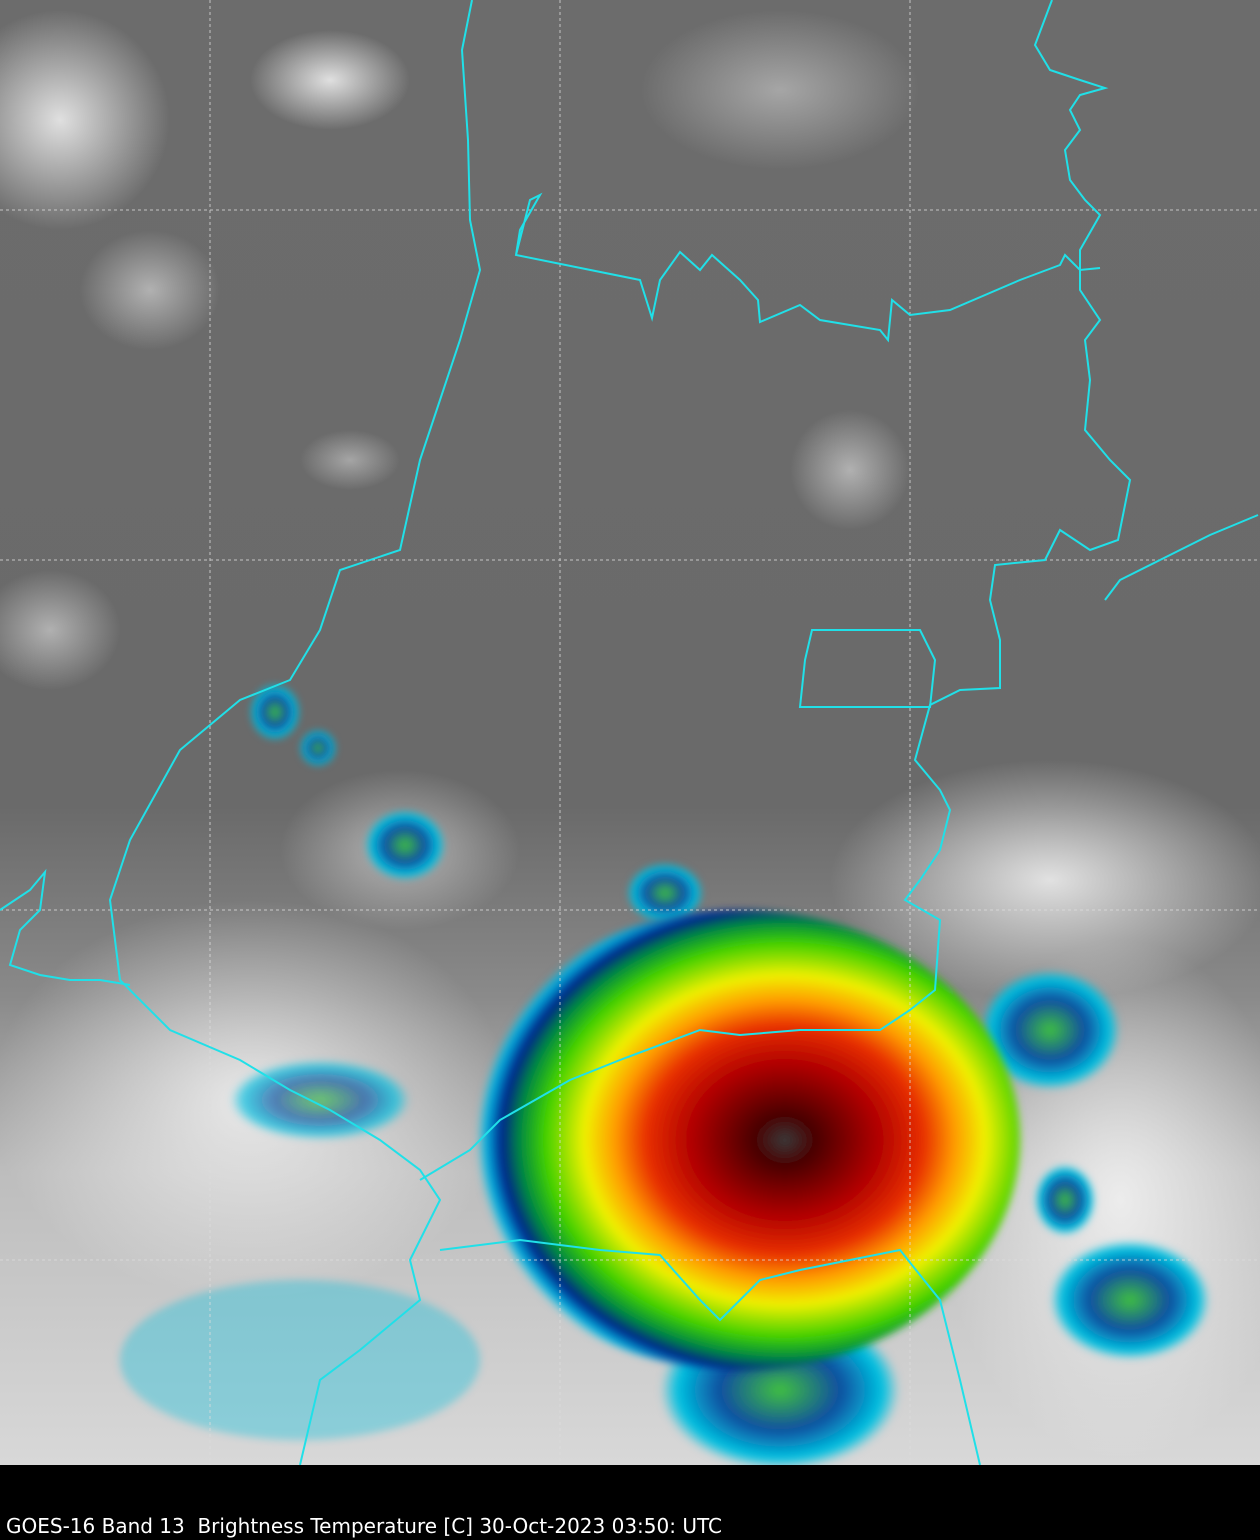 This screenshot has width=1260, height=1540. I want to click on caption-bar, so click(630, 1502).